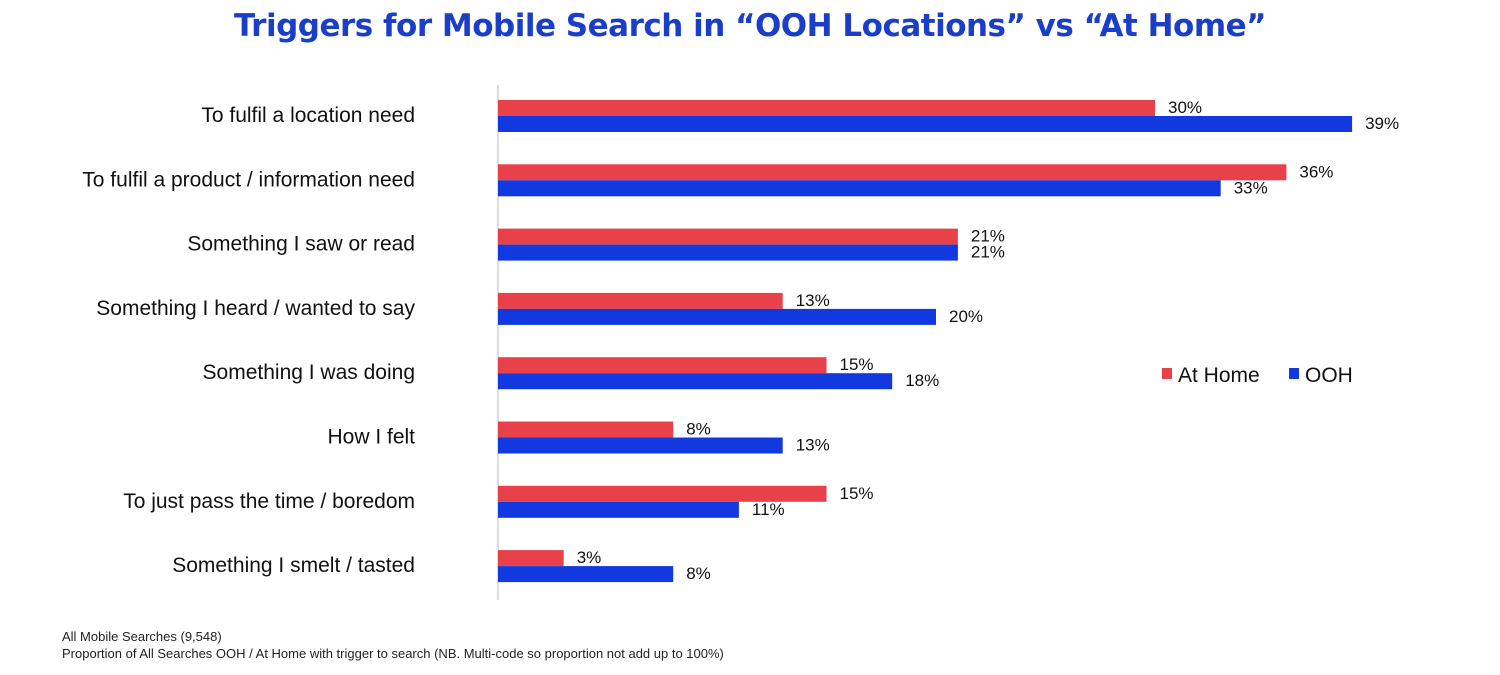 This screenshot has height=675, width=1500. Describe the element at coordinates (1185, 107) in the screenshot. I see `data-label: 30%` at that location.